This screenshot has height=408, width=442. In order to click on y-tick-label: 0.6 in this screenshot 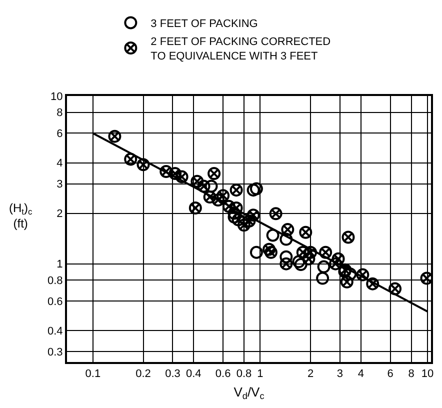, I will do `click(55, 302)`.